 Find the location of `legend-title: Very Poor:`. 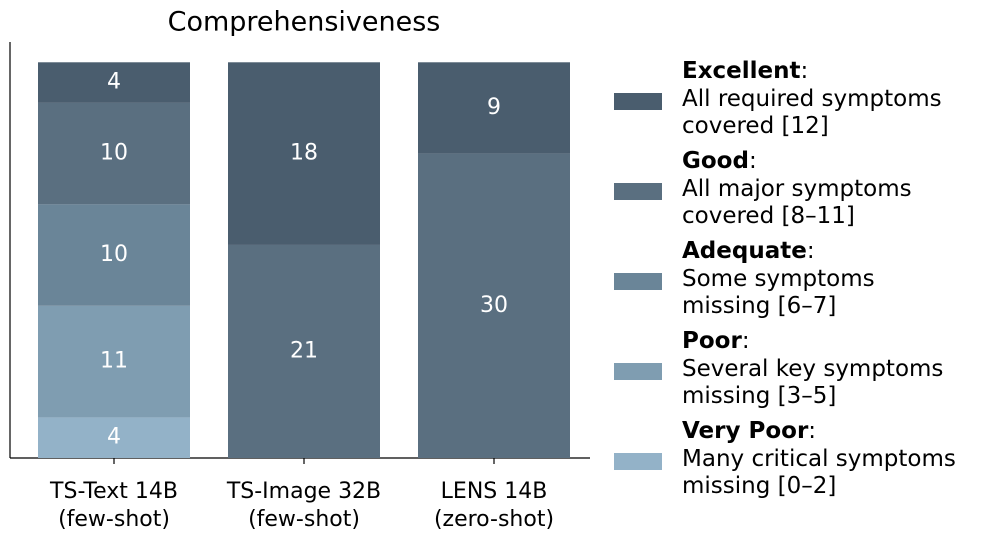

legend-title: Very Poor: is located at coordinates (749, 431).